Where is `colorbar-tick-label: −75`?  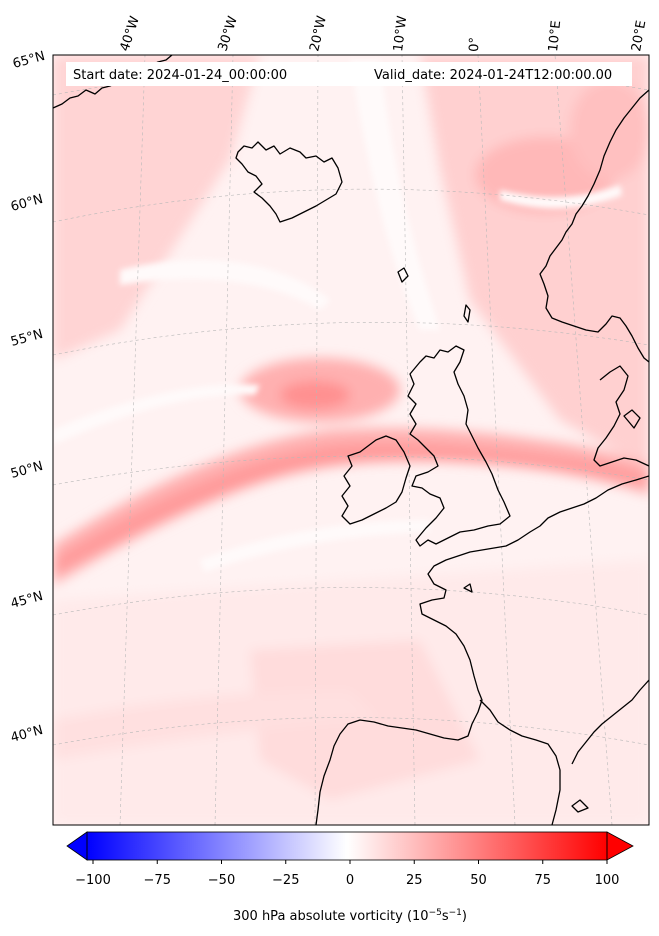
colorbar-tick-label: −75 is located at coordinates (157, 880).